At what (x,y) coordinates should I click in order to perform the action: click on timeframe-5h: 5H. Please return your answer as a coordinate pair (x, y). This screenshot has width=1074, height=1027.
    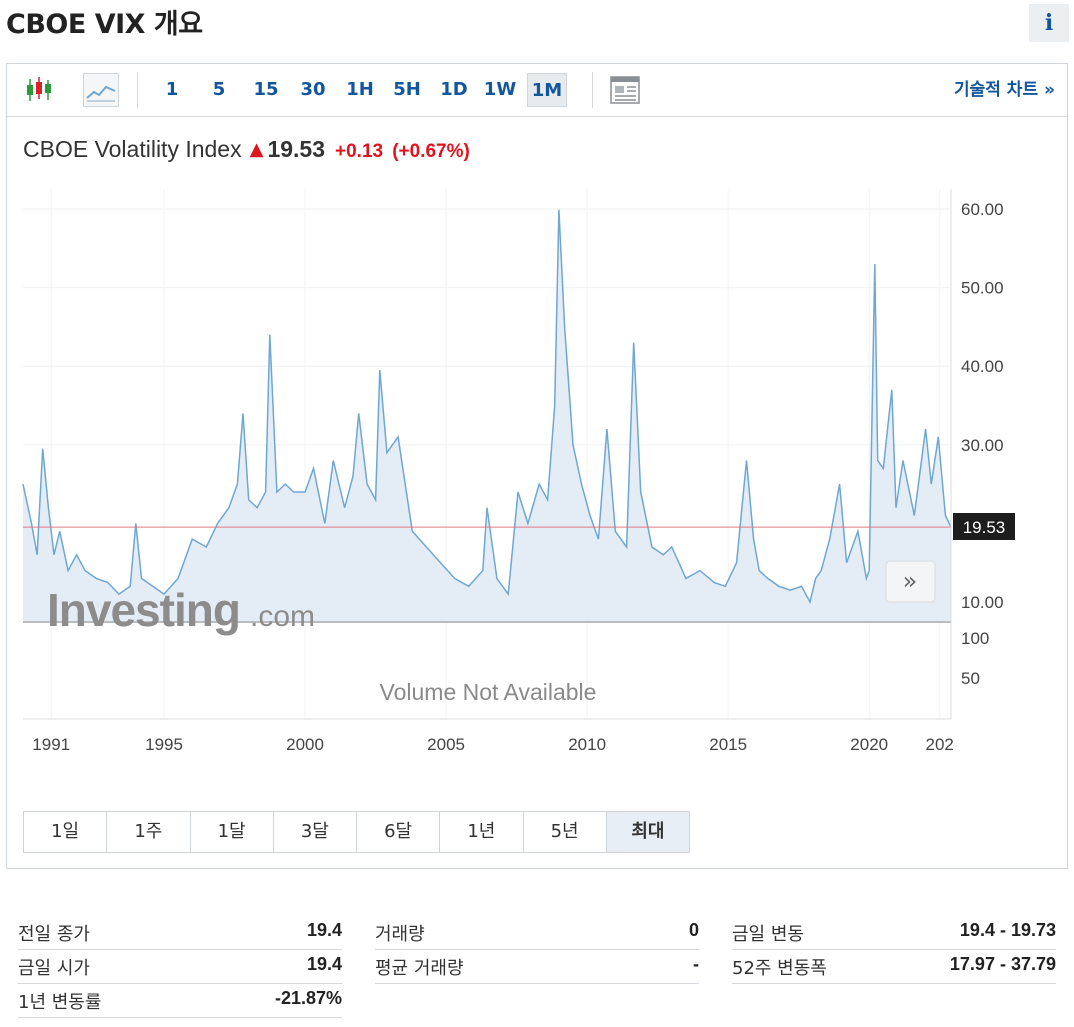
    Looking at the image, I should click on (407, 89).